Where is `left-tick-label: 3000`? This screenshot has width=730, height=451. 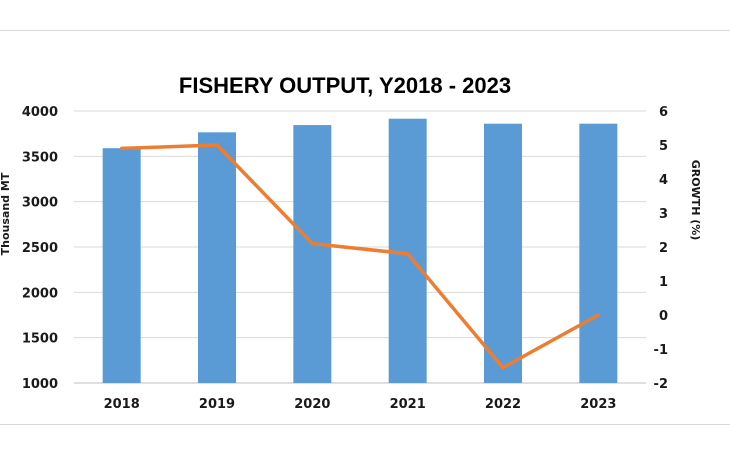
left-tick-label: 3000 is located at coordinates (40, 203).